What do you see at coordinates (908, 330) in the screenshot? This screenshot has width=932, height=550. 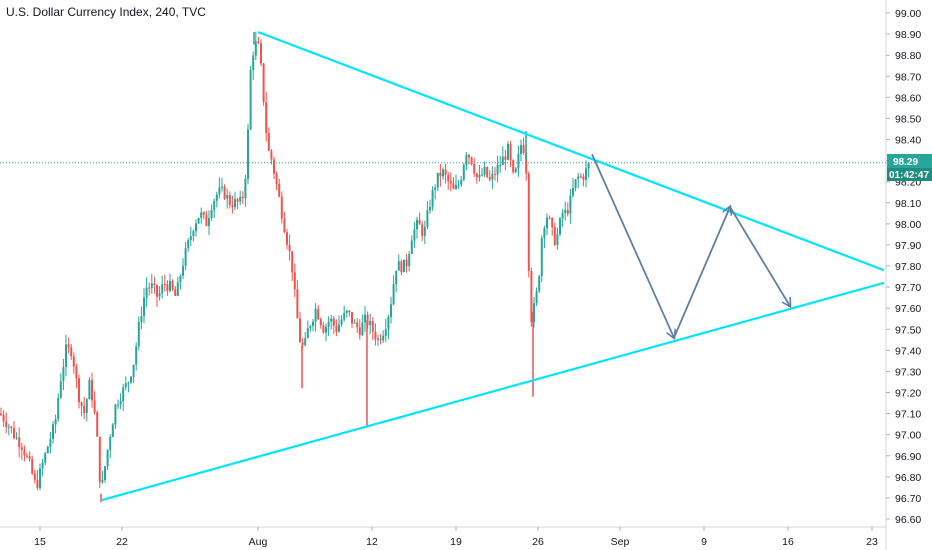 I see `y-tick-label: 97.50` at bounding box center [908, 330].